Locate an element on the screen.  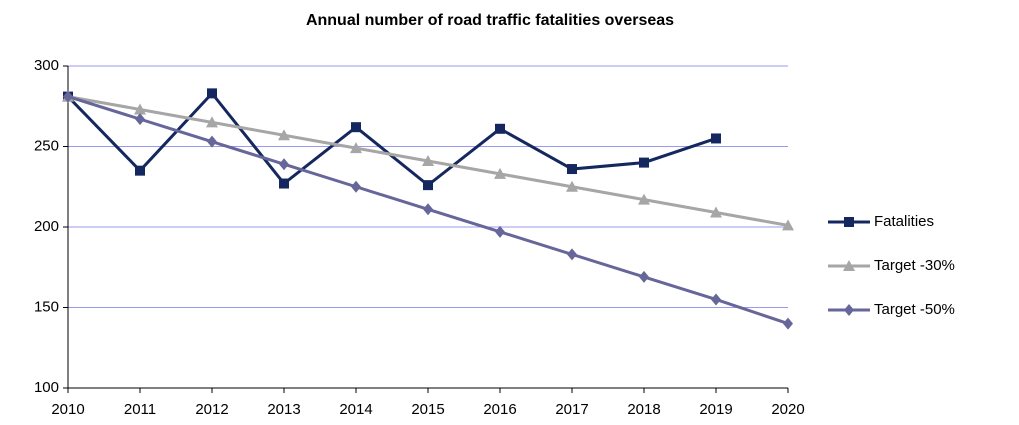
x-tick-label: 2010 is located at coordinates (67, 409).